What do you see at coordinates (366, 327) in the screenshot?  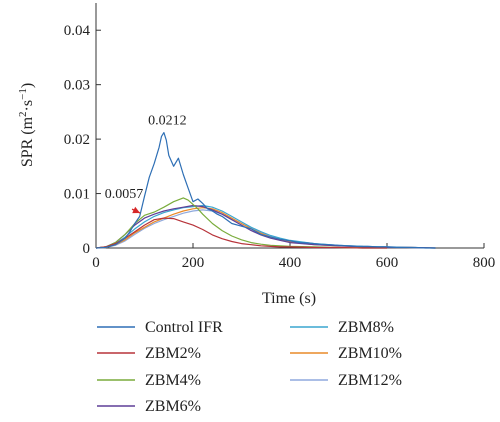 I see `legend-label: ZBM8%` at bounding box center [366, 327].